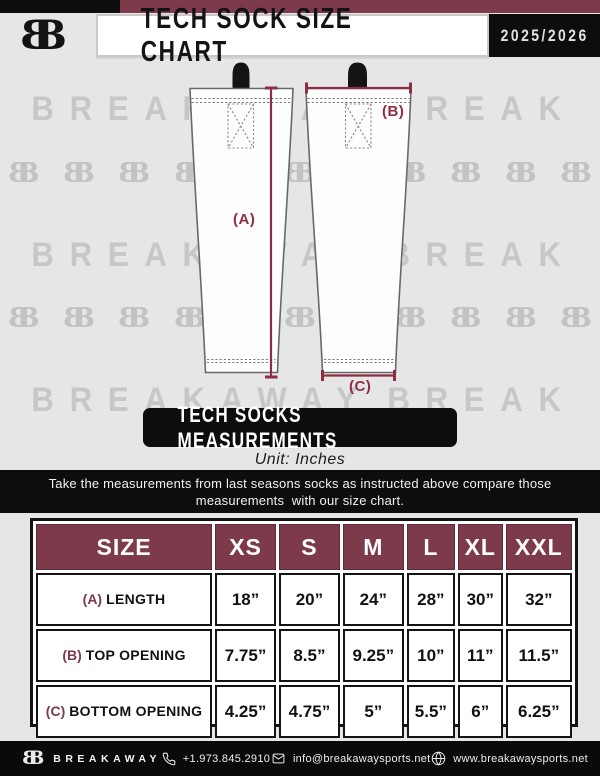  I want to click on table-header-row: SIZE XS S M L XL XXL, so click(304, 547).